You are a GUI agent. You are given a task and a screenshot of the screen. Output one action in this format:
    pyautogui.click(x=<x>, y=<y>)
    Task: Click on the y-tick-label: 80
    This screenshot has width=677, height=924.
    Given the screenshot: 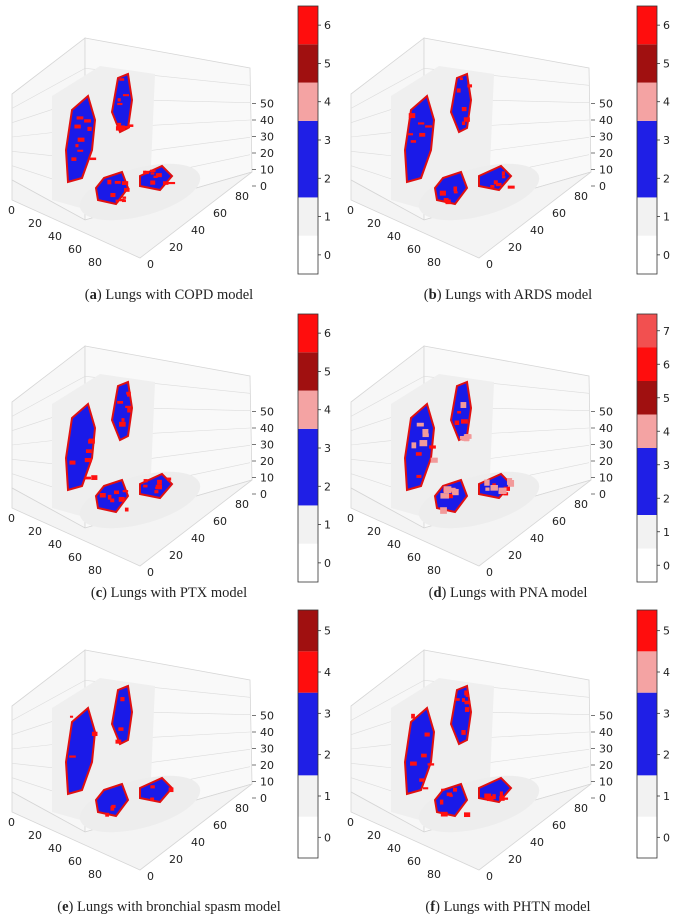 What is the action you would take?
    pyautogui.click(x=581, y=504)
    